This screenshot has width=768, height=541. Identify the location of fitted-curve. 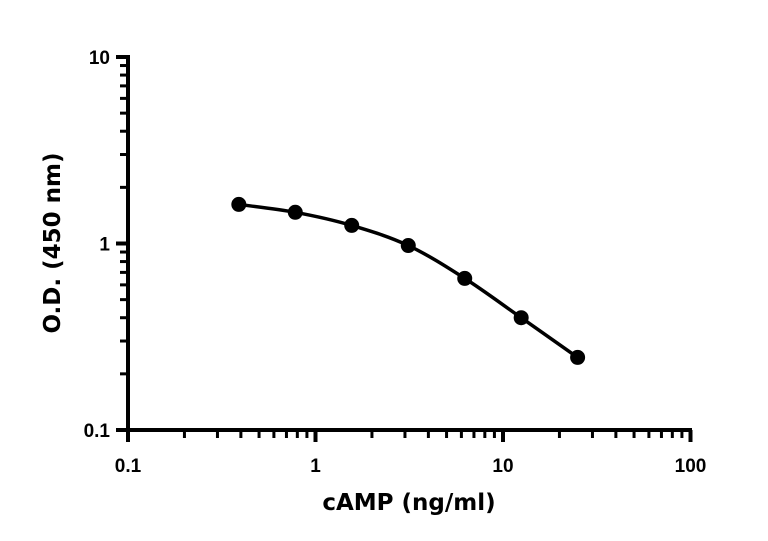
(408, 280).